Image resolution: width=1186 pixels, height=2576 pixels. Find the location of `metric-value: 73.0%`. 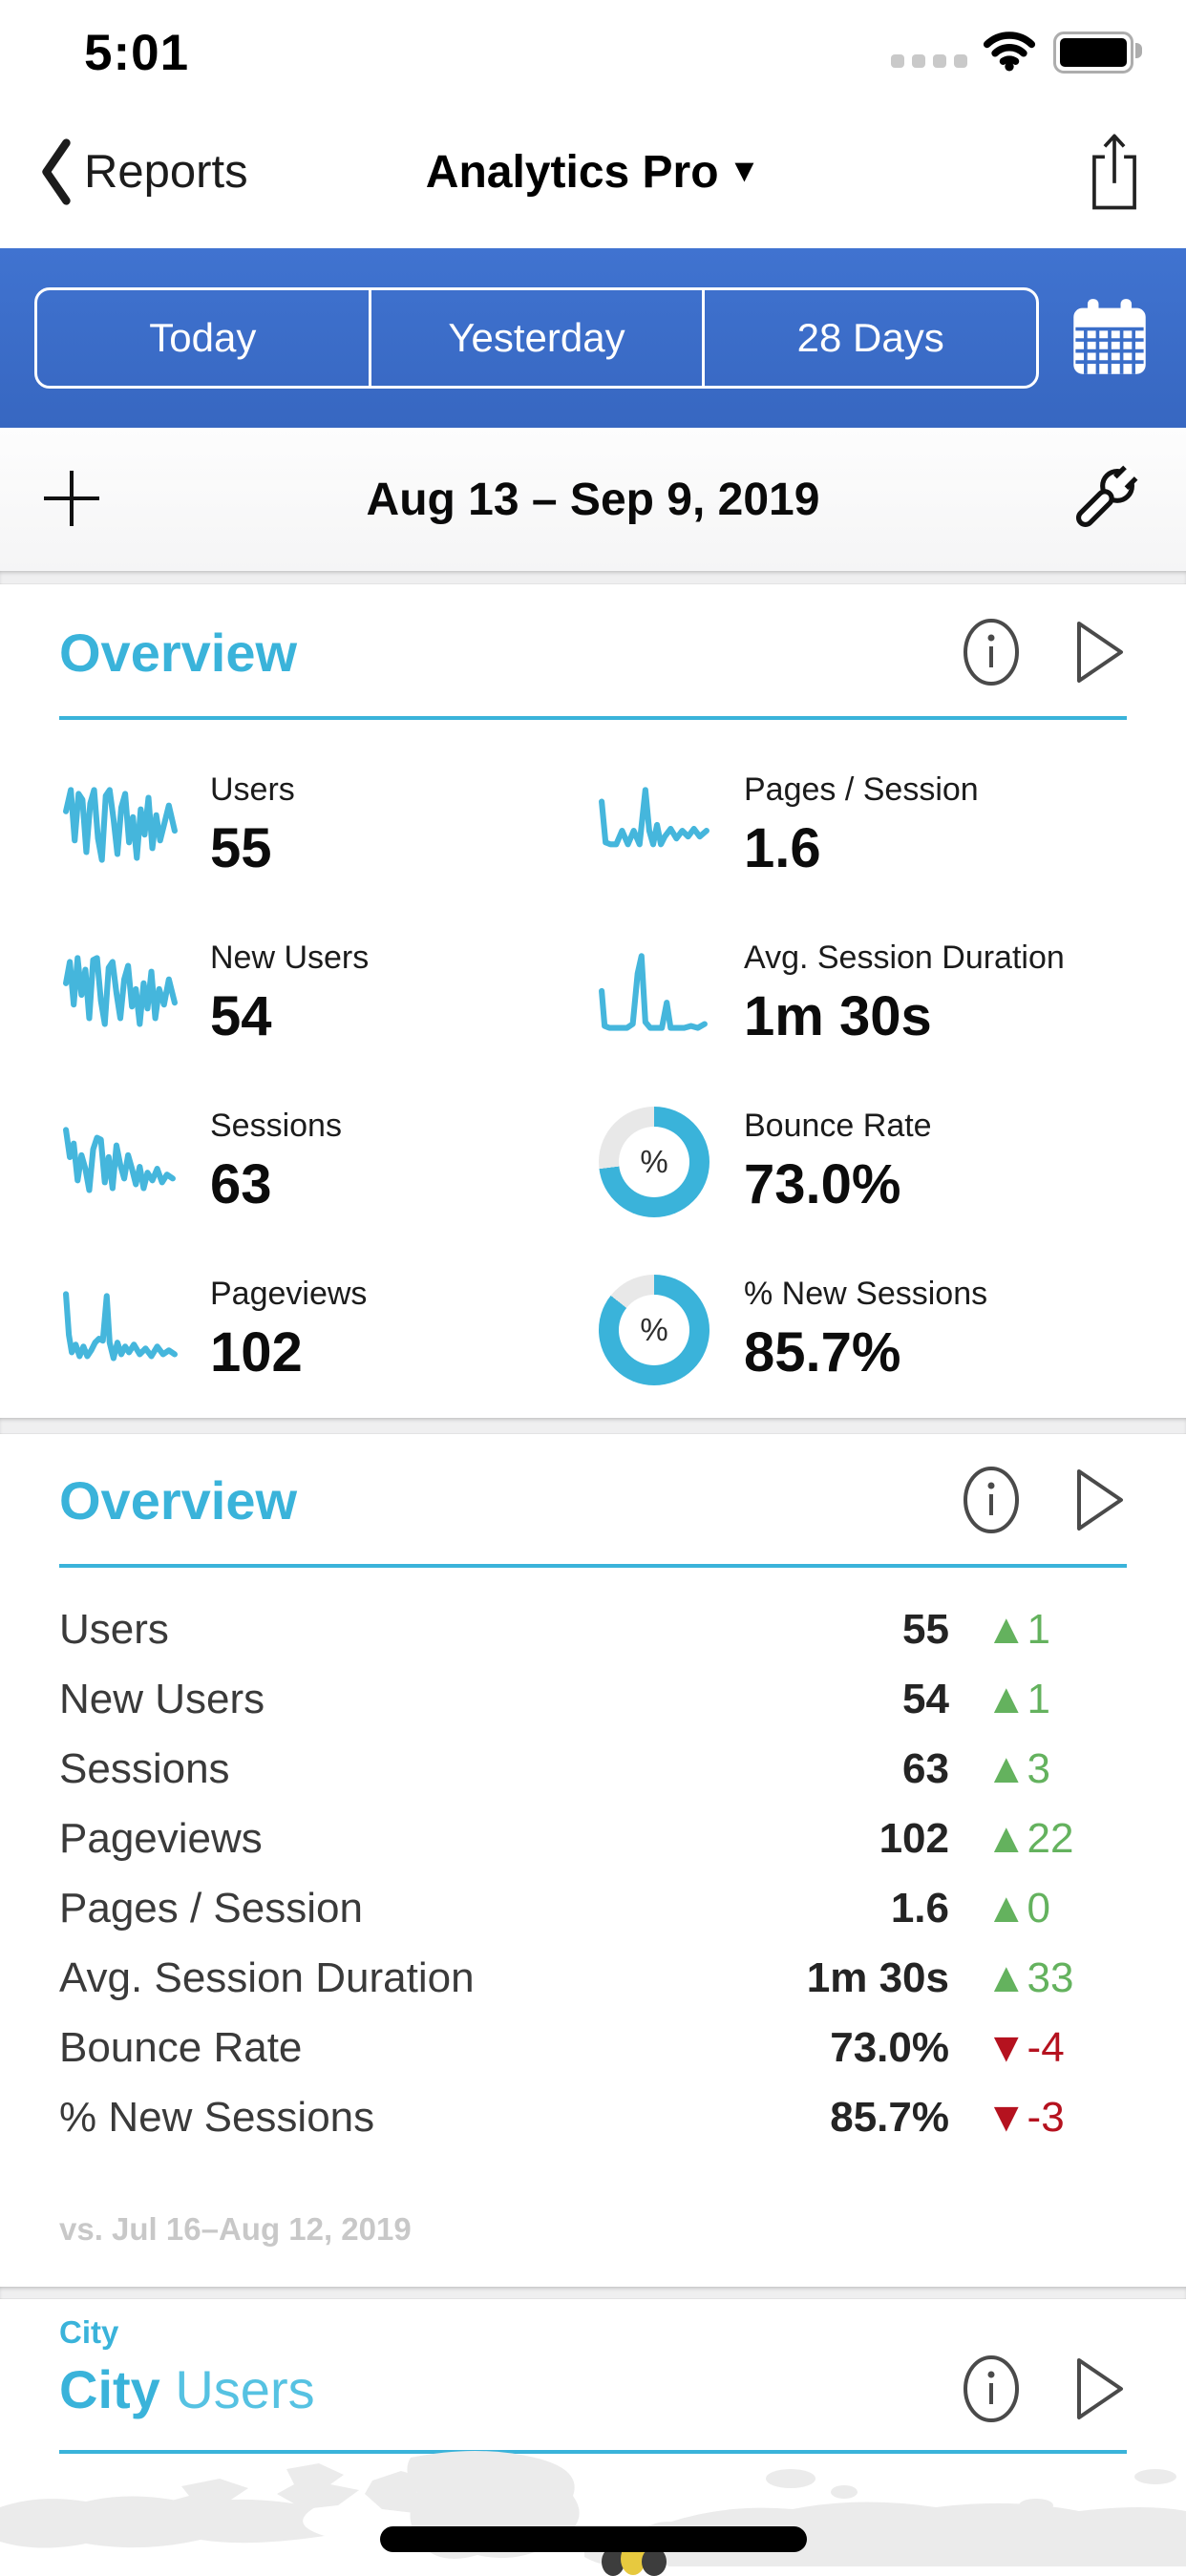

metric-value: 73.0% is located at coordinates (823, 1184).